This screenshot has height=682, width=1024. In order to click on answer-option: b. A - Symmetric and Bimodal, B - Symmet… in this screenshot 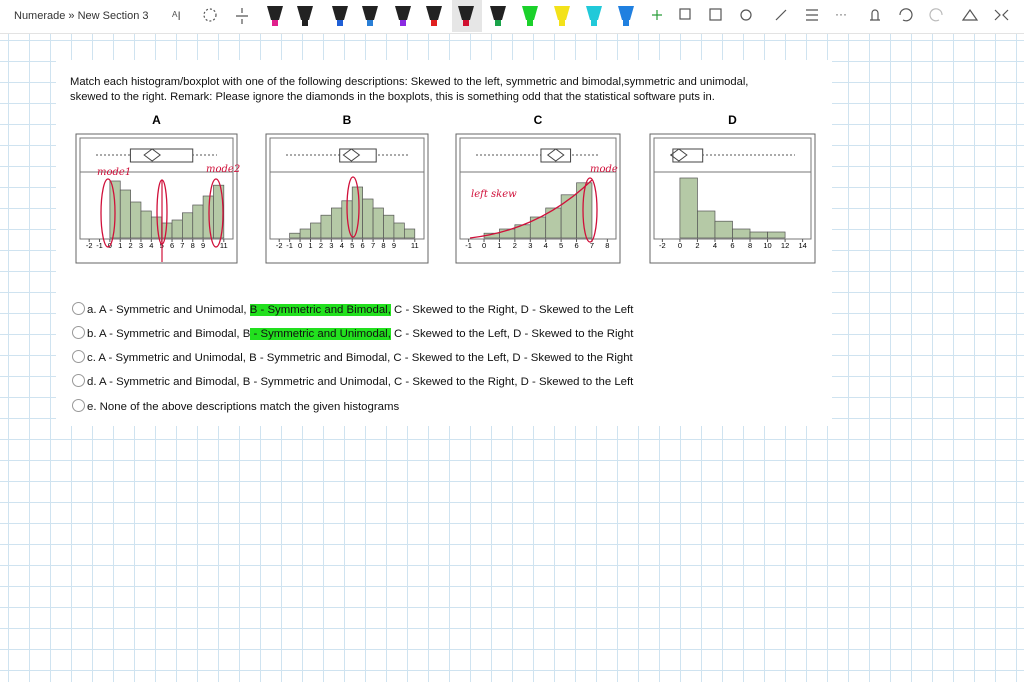, I will do `click(352, 333)`.